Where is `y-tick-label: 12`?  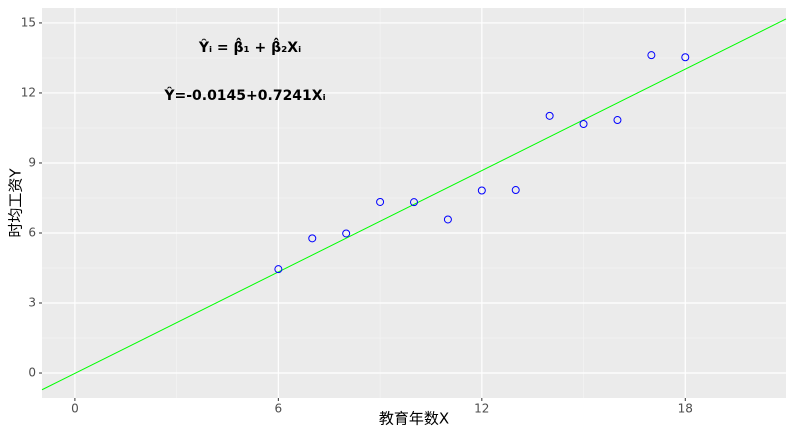
y-tick-label: 12 is located at coordinates (28, 92).